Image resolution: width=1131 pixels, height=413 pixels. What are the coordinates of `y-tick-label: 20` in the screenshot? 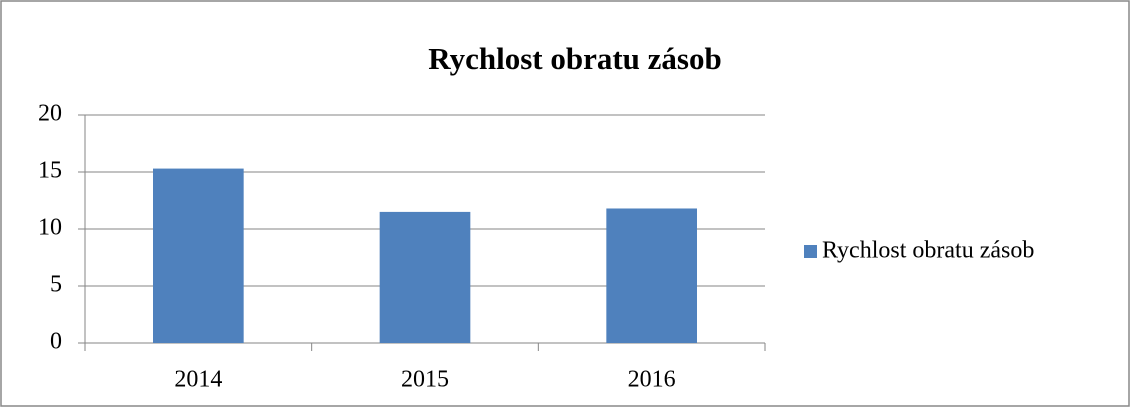 It's located at (50, 114).